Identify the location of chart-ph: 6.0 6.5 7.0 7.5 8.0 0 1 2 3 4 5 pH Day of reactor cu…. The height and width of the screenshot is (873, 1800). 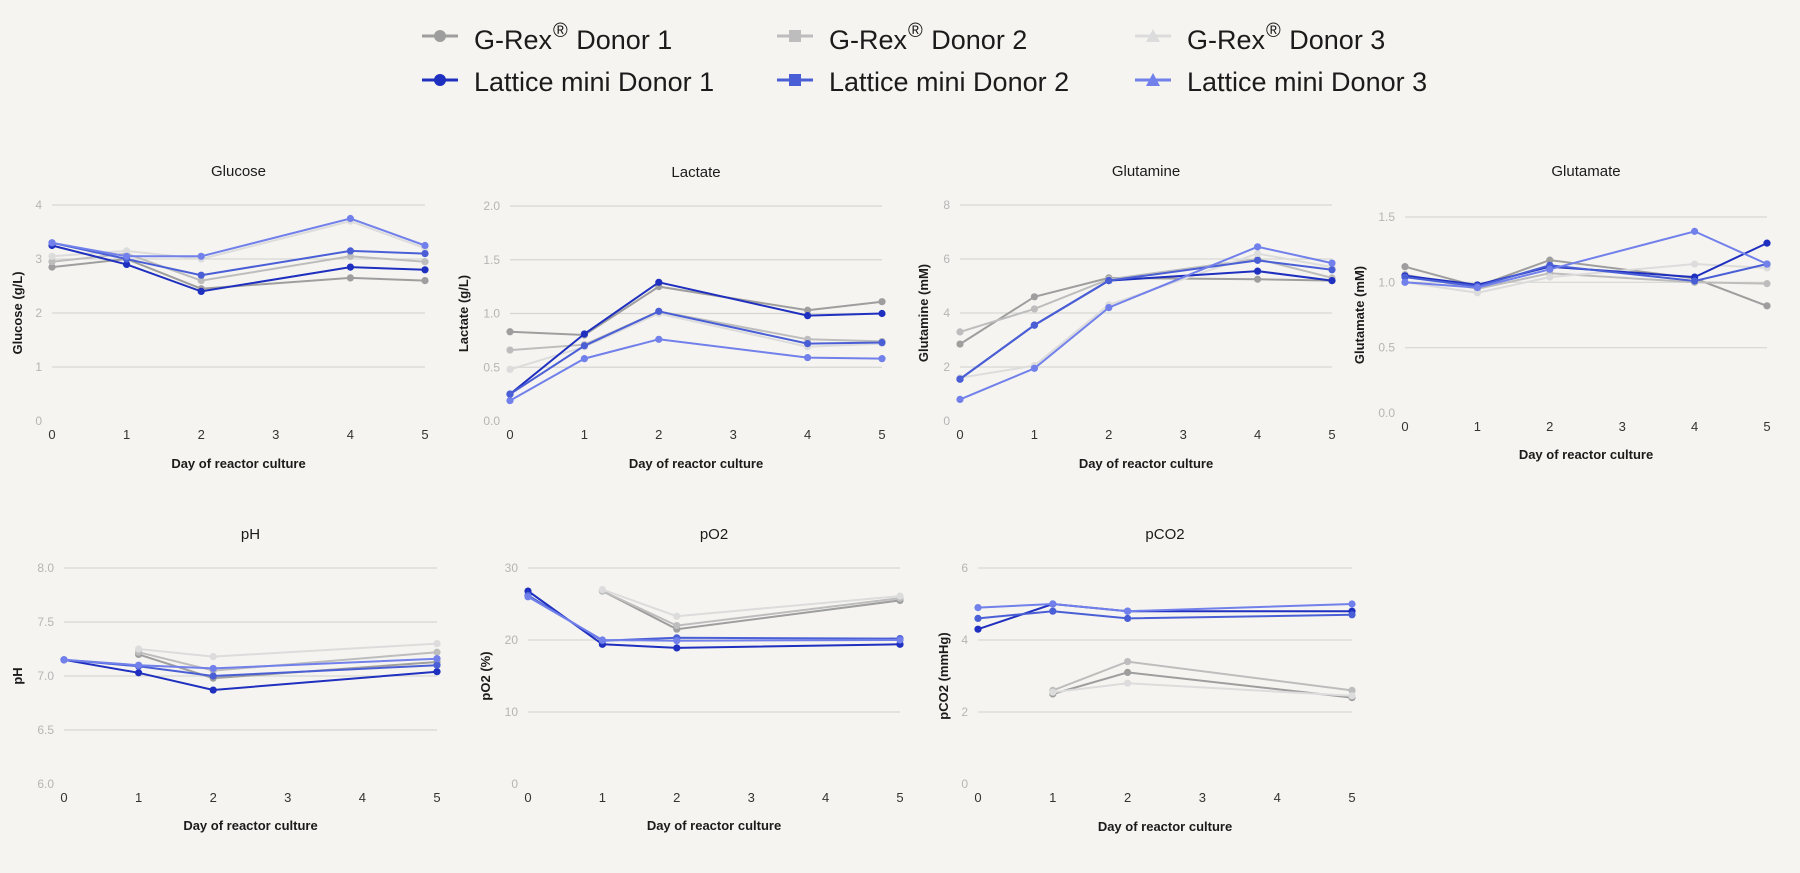
(225, 679).